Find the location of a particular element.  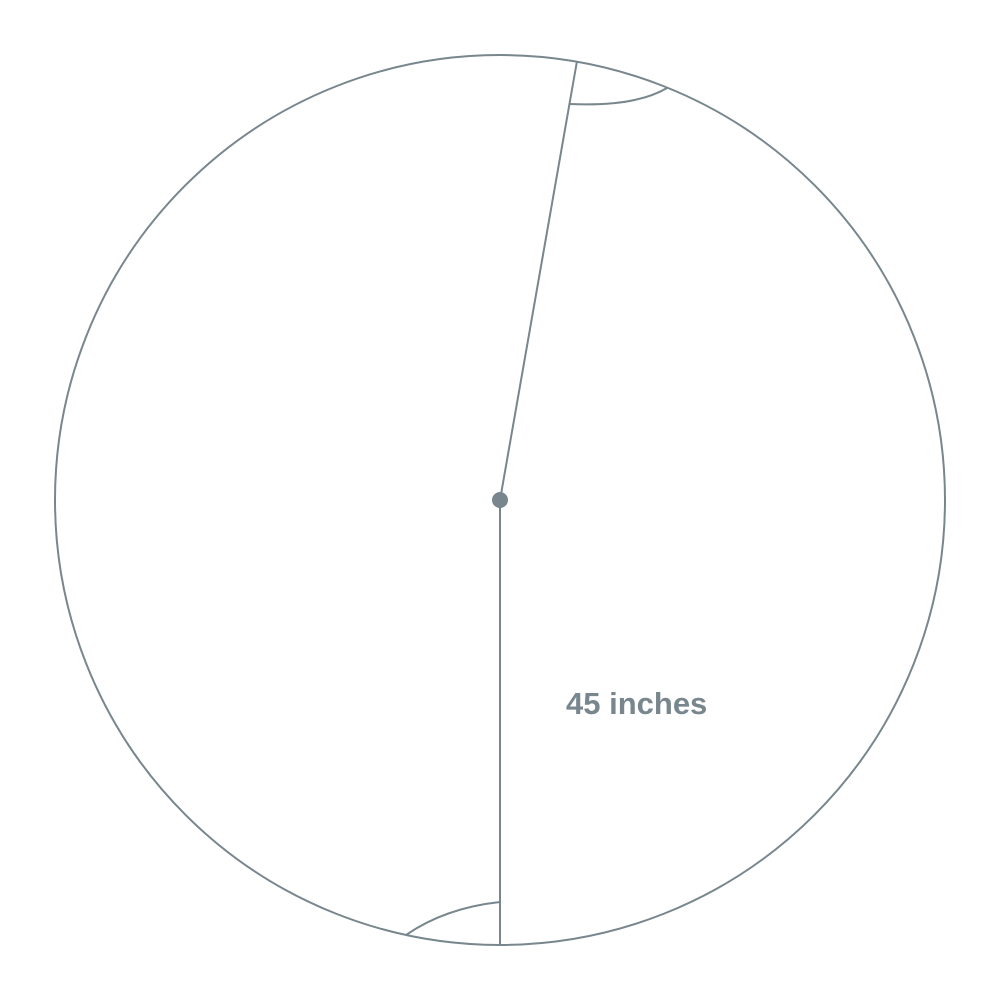

radius-label: 45 inches is located at coordinates (636, 703).